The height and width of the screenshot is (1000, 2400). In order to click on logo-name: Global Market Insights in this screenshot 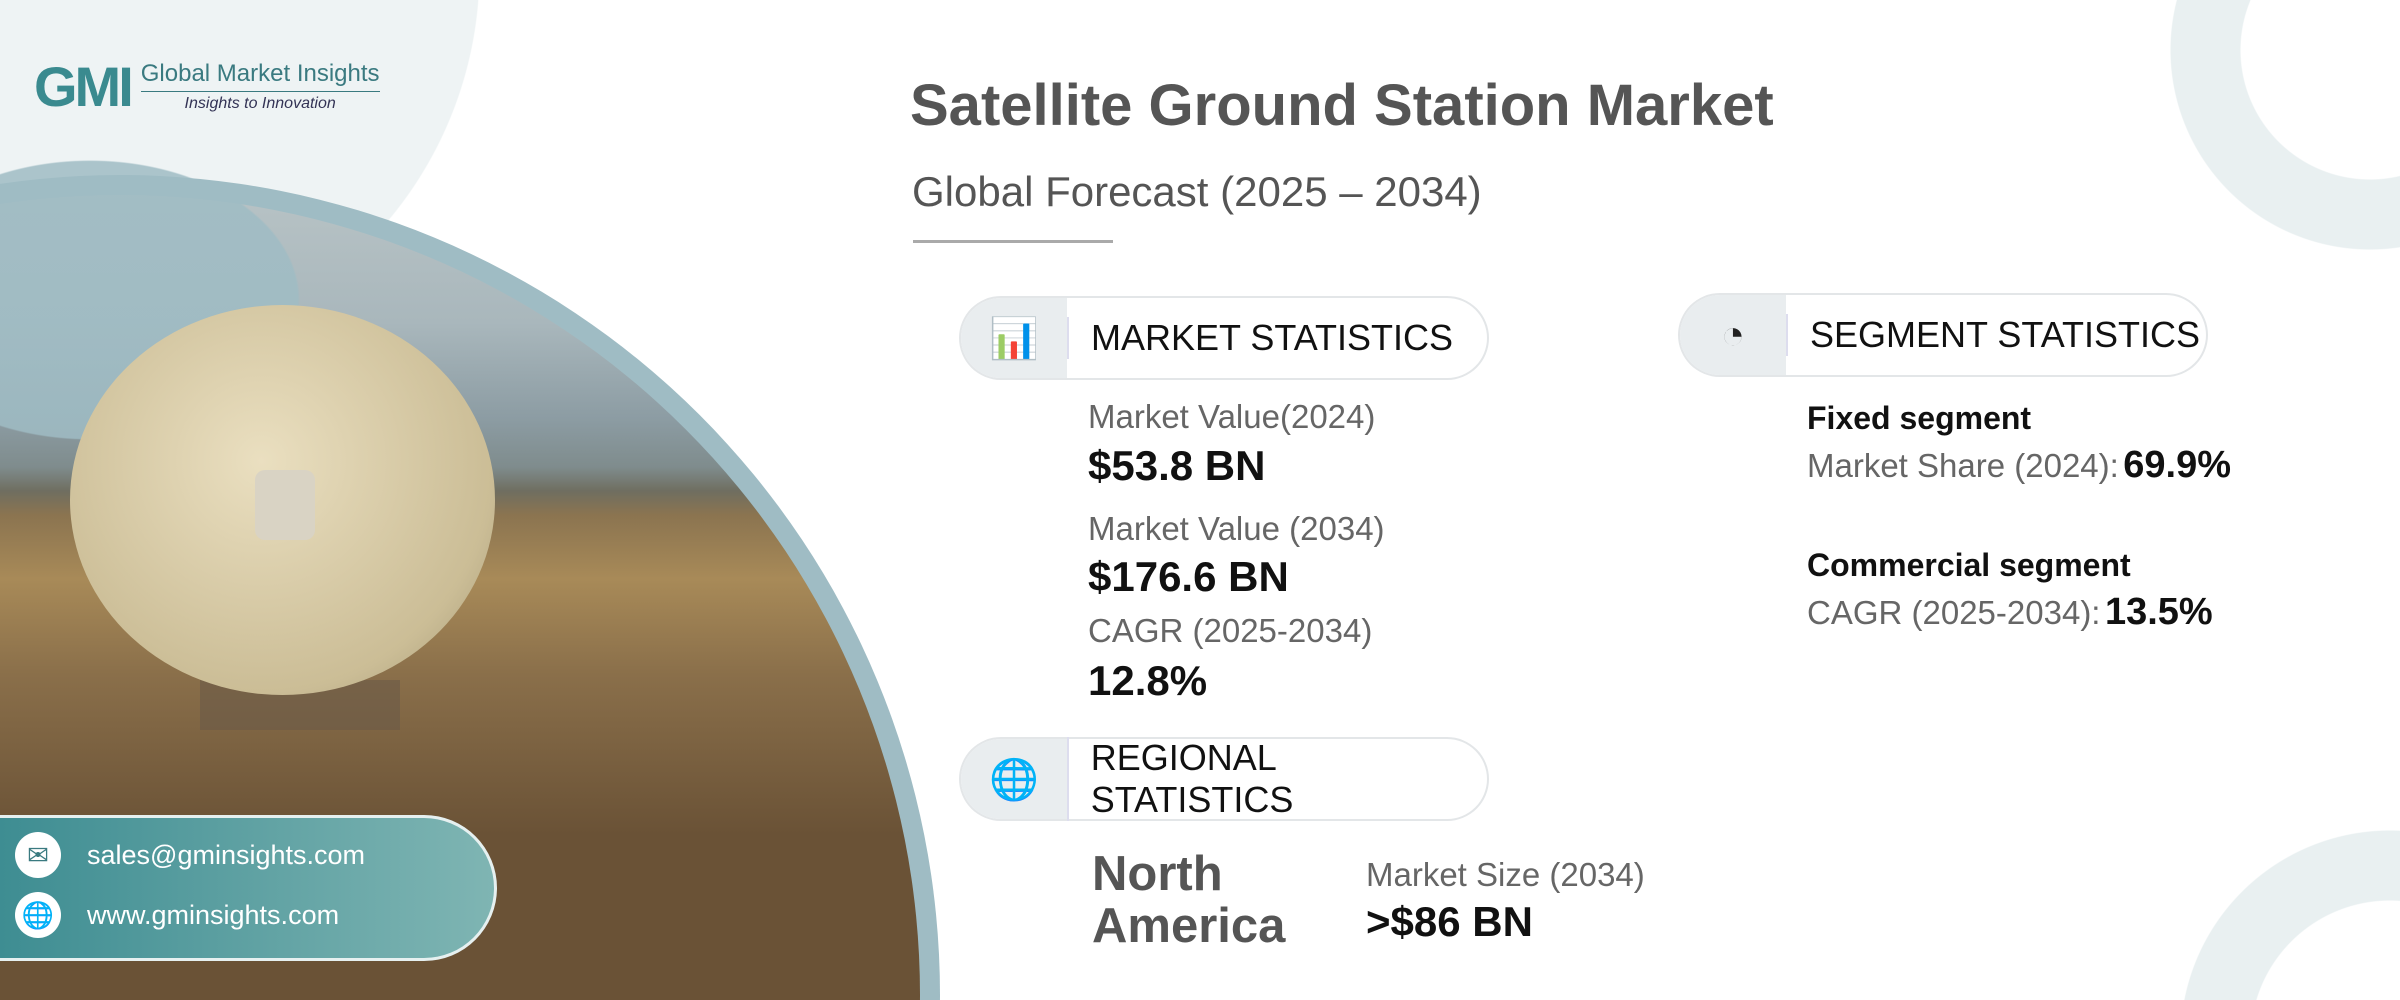, I will do `click(260, 76)`.